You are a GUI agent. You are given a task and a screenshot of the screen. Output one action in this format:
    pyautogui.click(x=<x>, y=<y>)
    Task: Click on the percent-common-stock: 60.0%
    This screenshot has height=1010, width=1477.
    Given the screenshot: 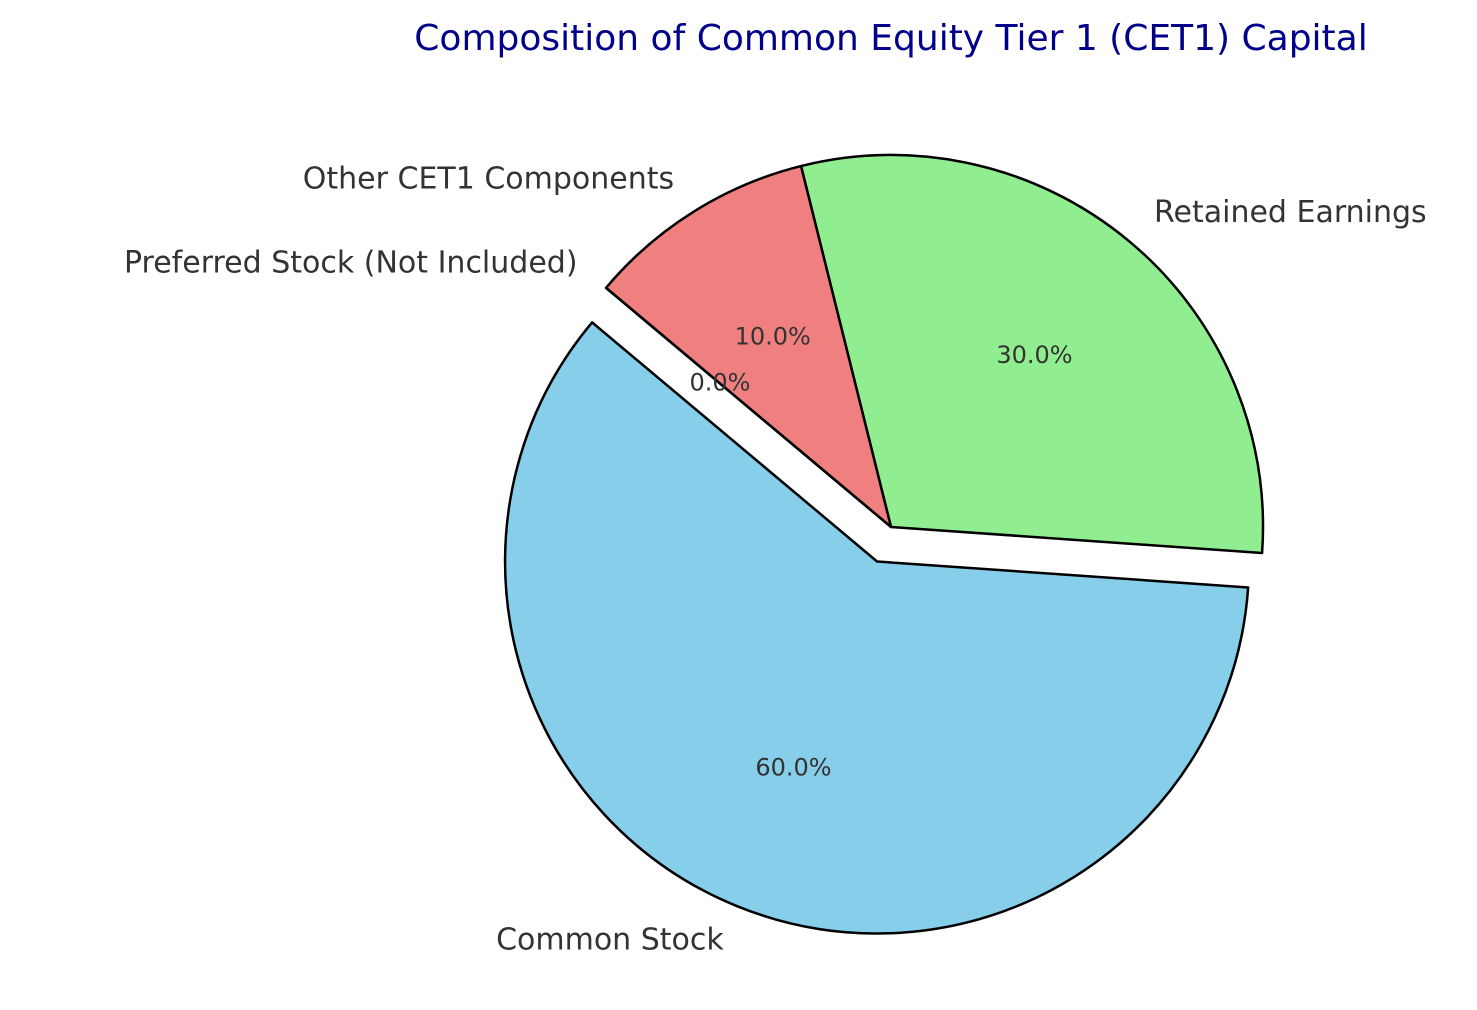 What is the action you would take?
    pyautogui.click(x=793, y=767)
    